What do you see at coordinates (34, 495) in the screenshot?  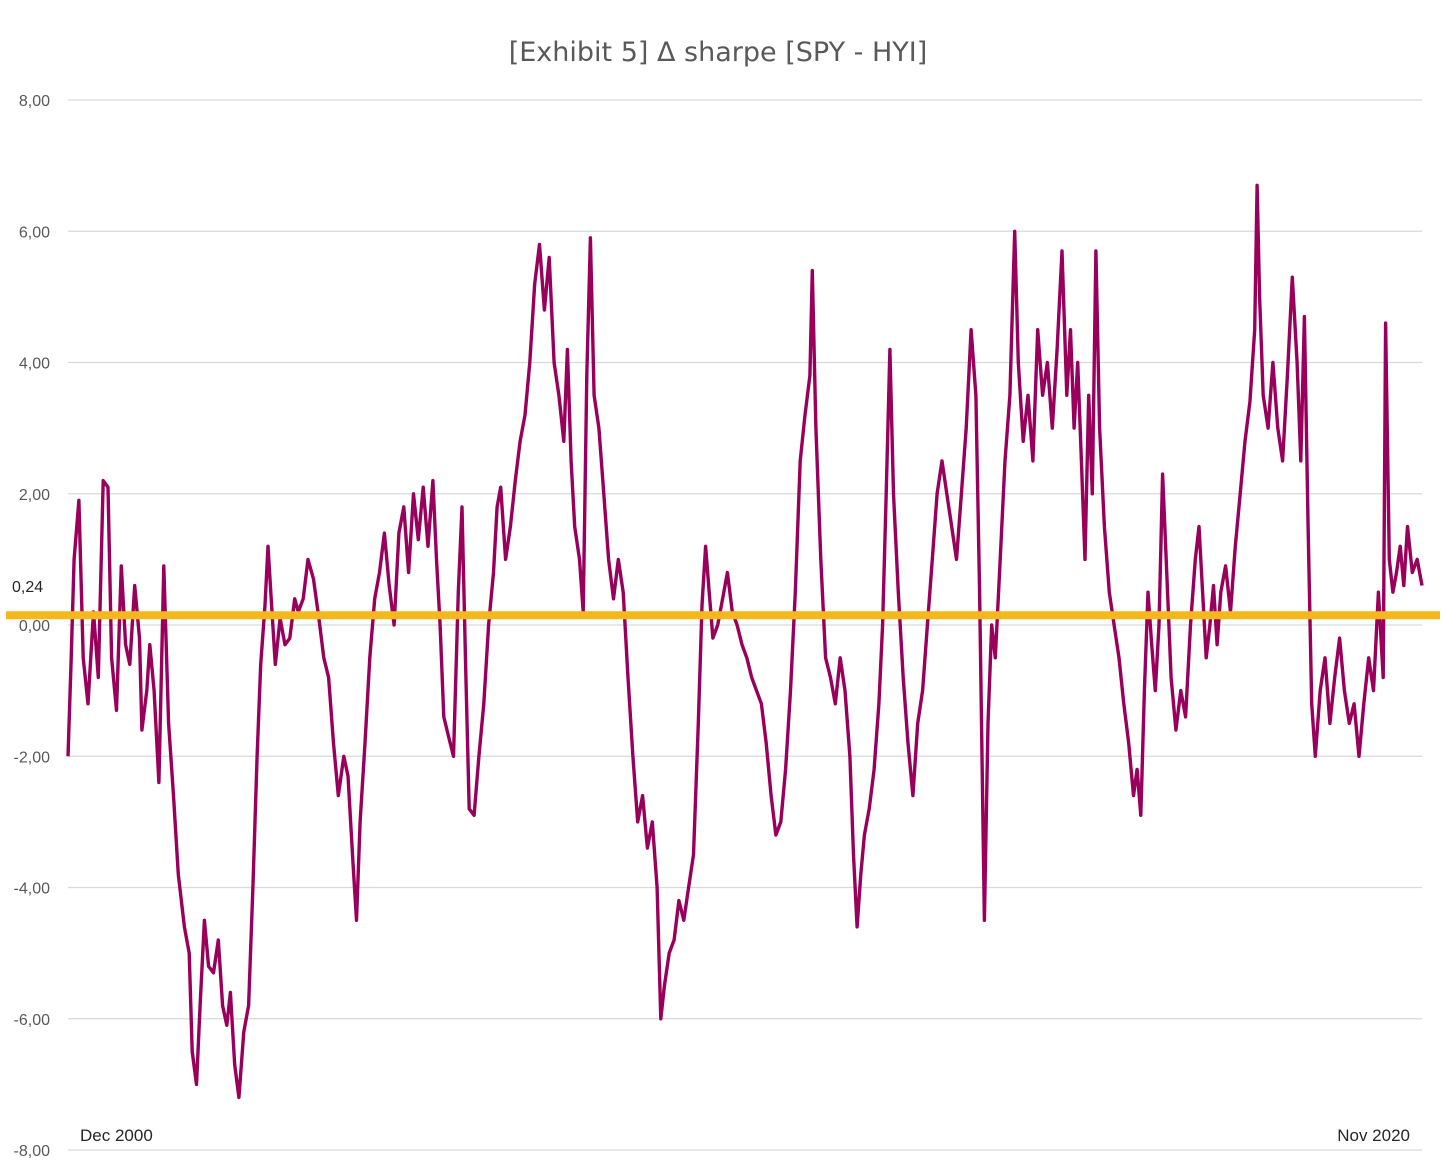 I see `y-tick-label: 2,00` at bounding box center [34, 495].